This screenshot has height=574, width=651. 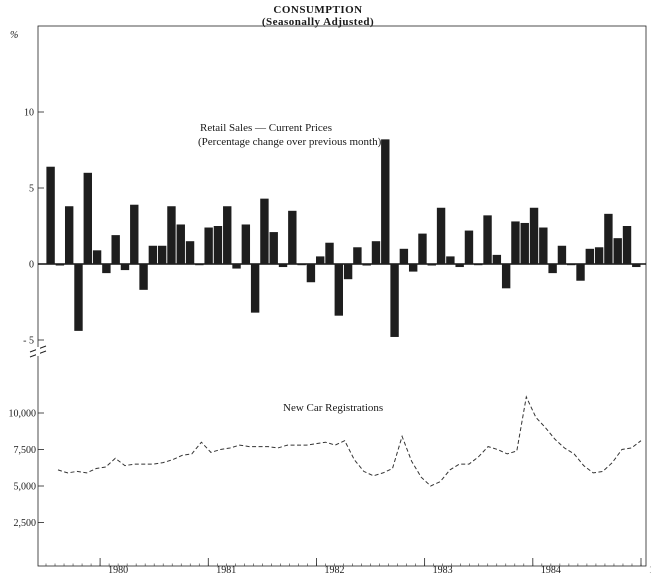 What do you see at coordinates (226, 569) in the screenshot?
I see `x-tick-label: 1981` at bounding box center [226, 569].